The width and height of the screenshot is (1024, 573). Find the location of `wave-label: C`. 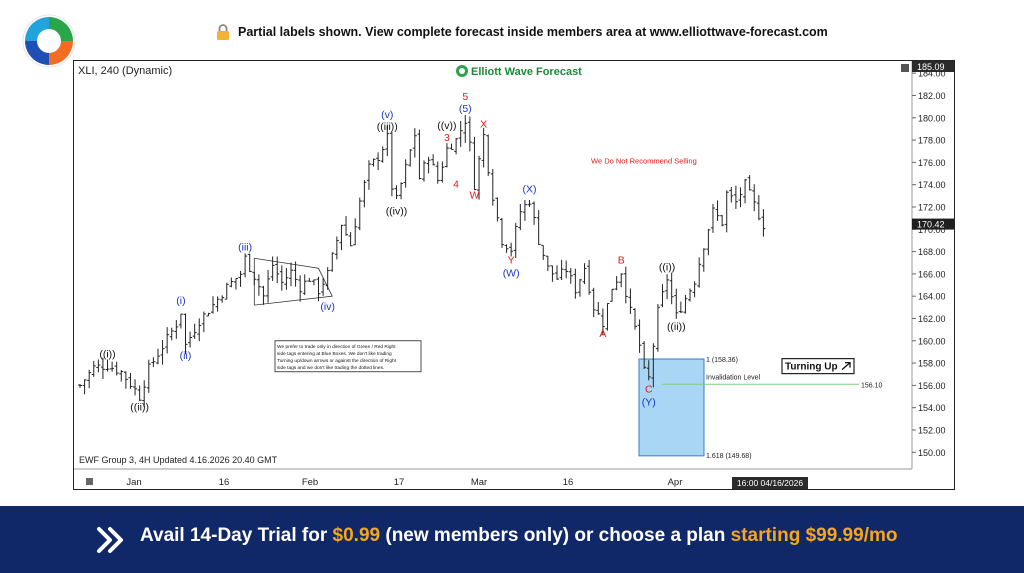

wave-label: C is located at coordinates (649, 390).